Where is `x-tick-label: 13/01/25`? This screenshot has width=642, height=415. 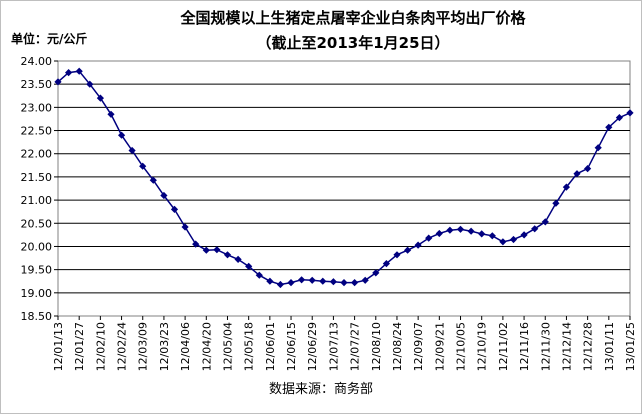
x-tick-label: 13/01/25 is located at coordinates (630, 346).